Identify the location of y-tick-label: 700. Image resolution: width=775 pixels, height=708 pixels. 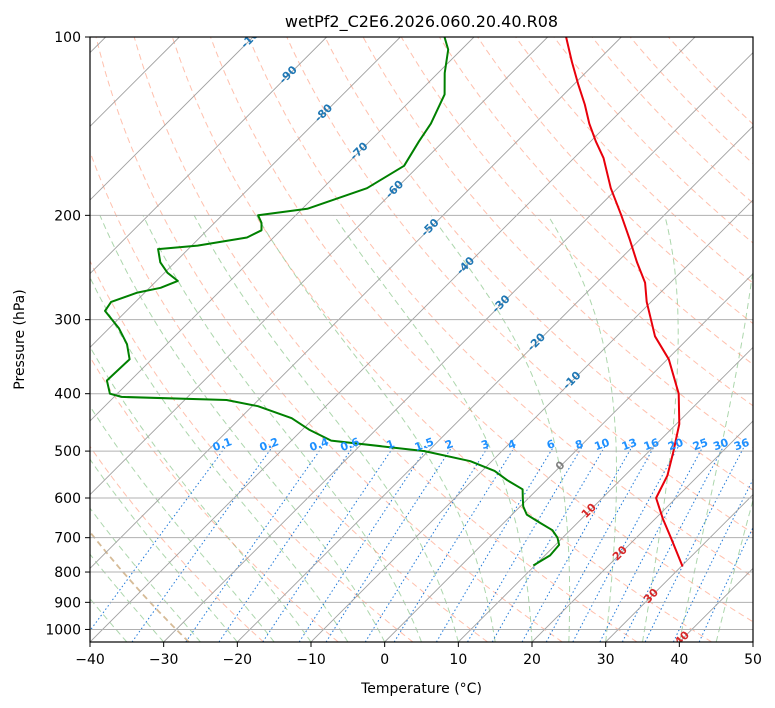
(67, 539).